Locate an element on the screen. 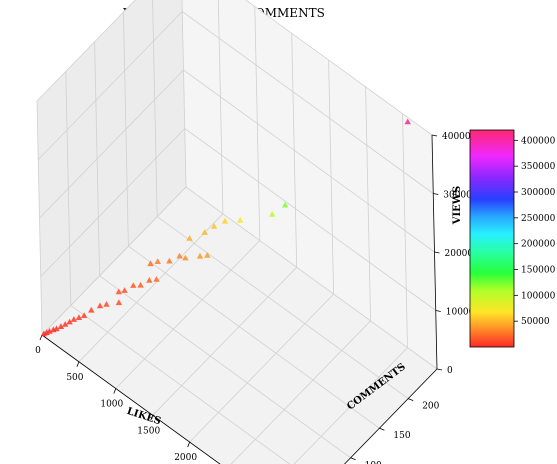 The width and height of the screenshot is (557, 464). x-tick-label: 500 is located at coordinates (74, 378).